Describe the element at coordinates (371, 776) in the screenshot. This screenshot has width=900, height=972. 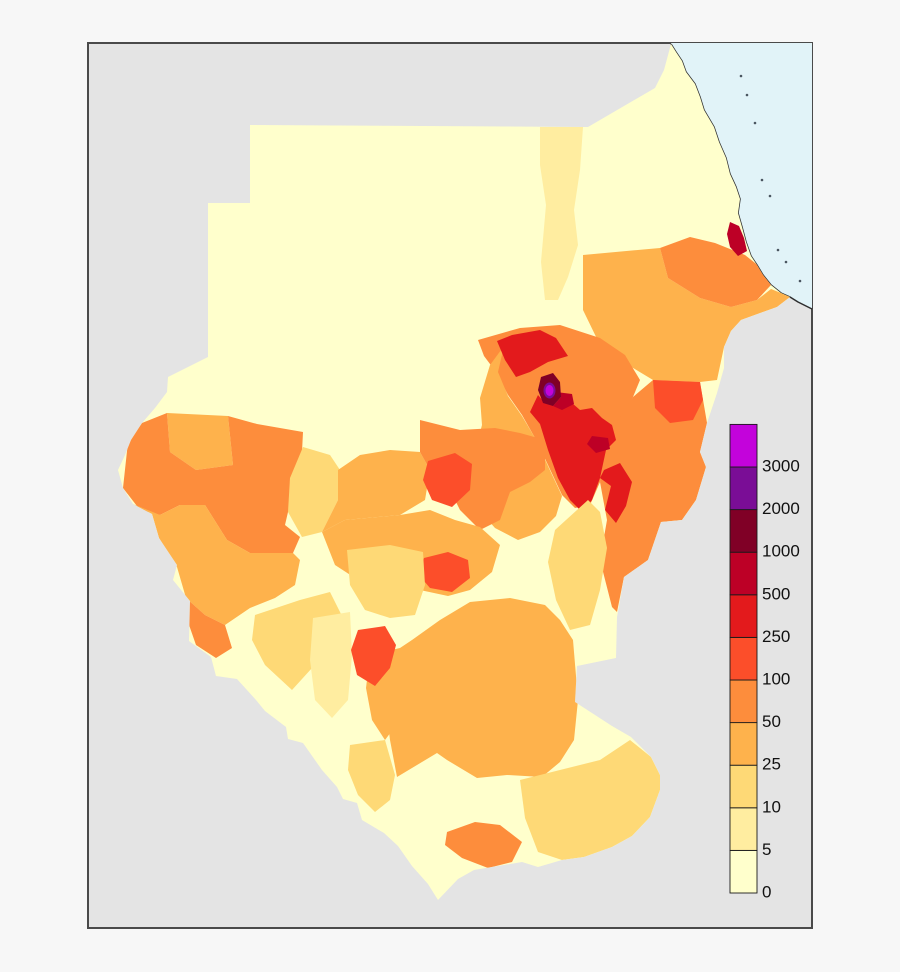
I see `region-far-south-yellow` at that location.